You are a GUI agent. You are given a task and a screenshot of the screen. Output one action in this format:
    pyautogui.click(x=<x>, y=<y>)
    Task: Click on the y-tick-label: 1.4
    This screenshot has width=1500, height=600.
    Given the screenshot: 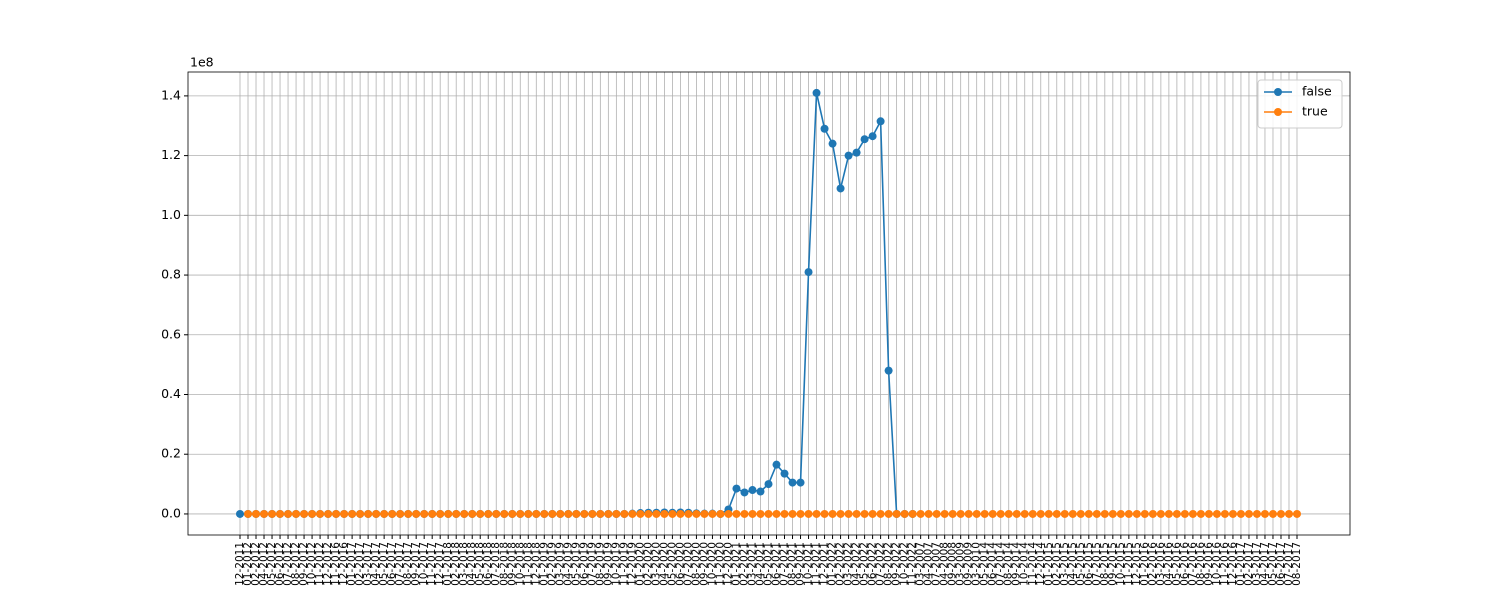 What is the action you would take?
    pyautogui.click(x=171, y=94)
    